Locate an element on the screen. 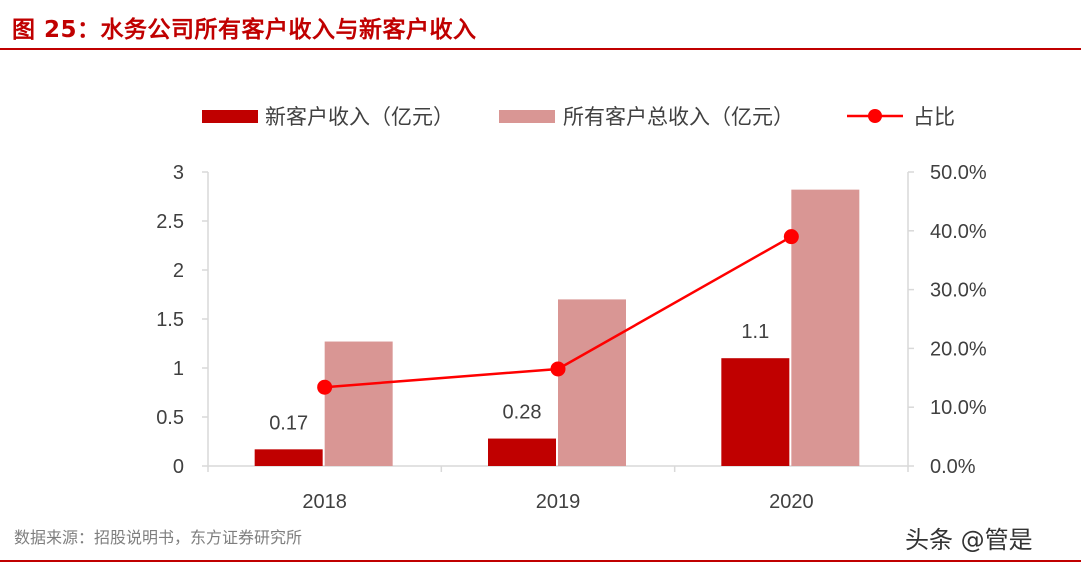 This screenshot has width=1081, height=570. x-tick-label: 2018 is located at coordinates (324, 502).